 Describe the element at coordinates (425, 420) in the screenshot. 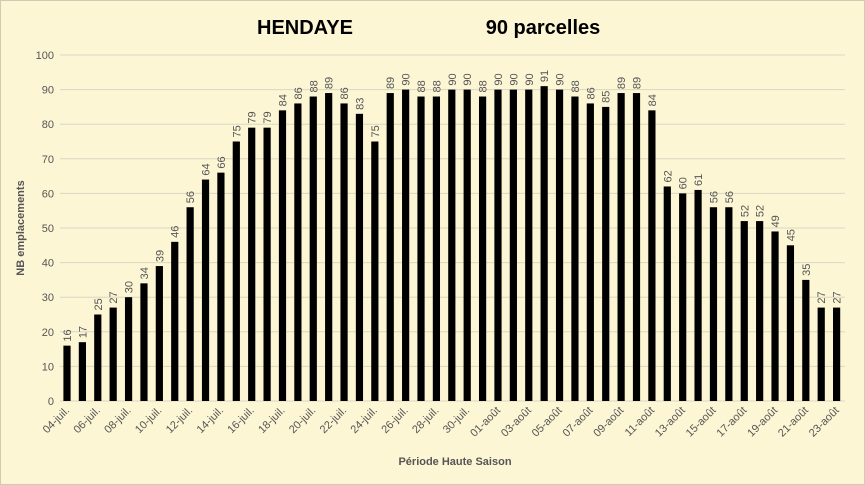

I see `x-tick-label: 28-juil.` at that location.